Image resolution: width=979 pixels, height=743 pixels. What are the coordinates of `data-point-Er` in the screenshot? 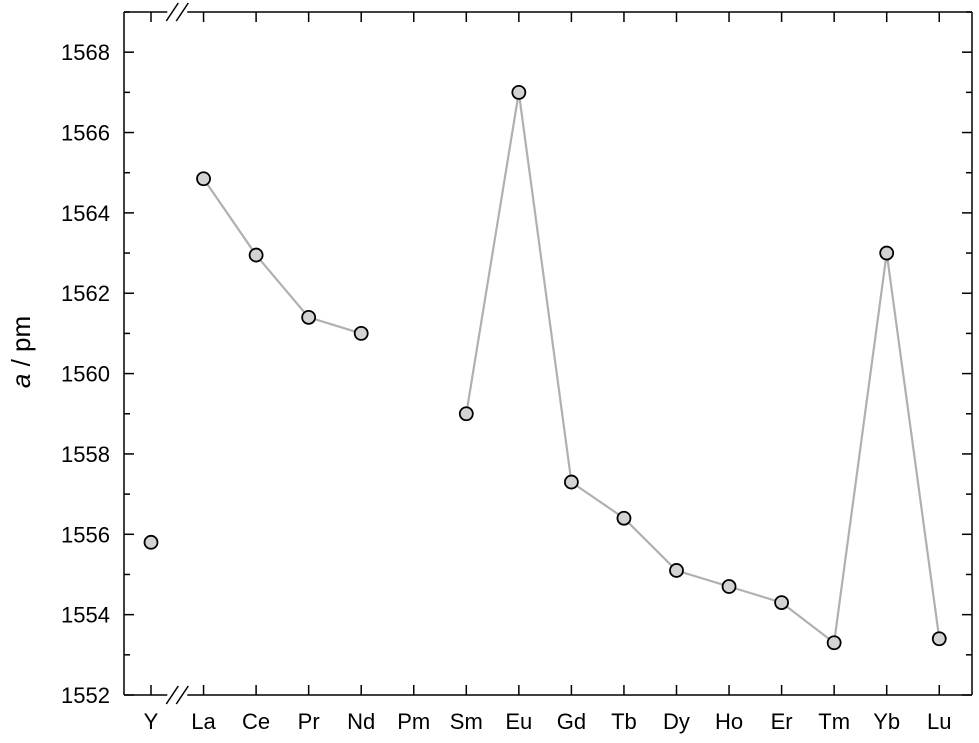 It's located at (781, 602).